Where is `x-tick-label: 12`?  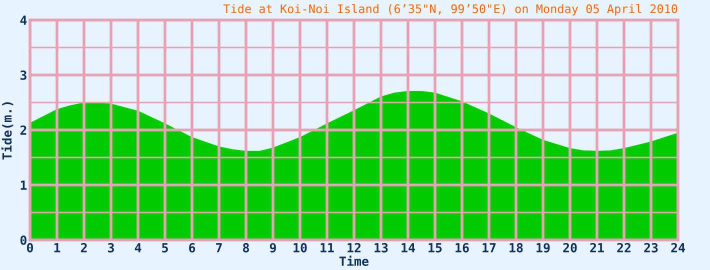 x-tick-label: 12 is located at coordinates (354, 247).